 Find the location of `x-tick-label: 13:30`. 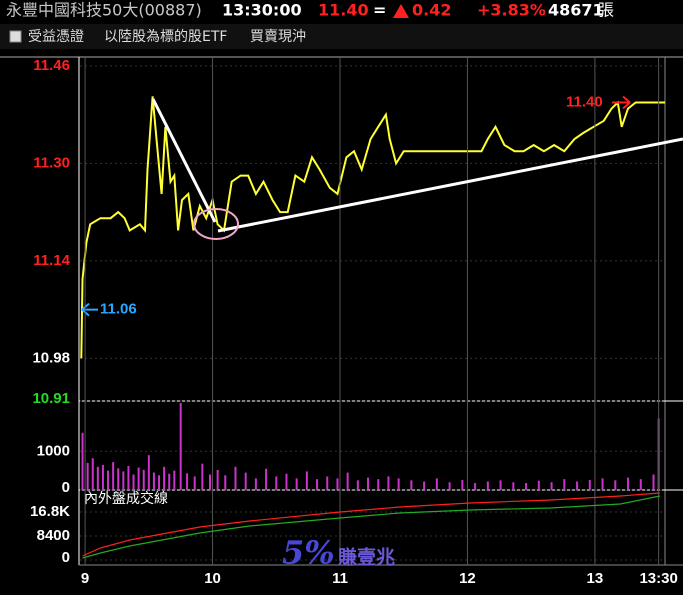

x-tick-label: 13:30 is located at coordinates (658, 578).